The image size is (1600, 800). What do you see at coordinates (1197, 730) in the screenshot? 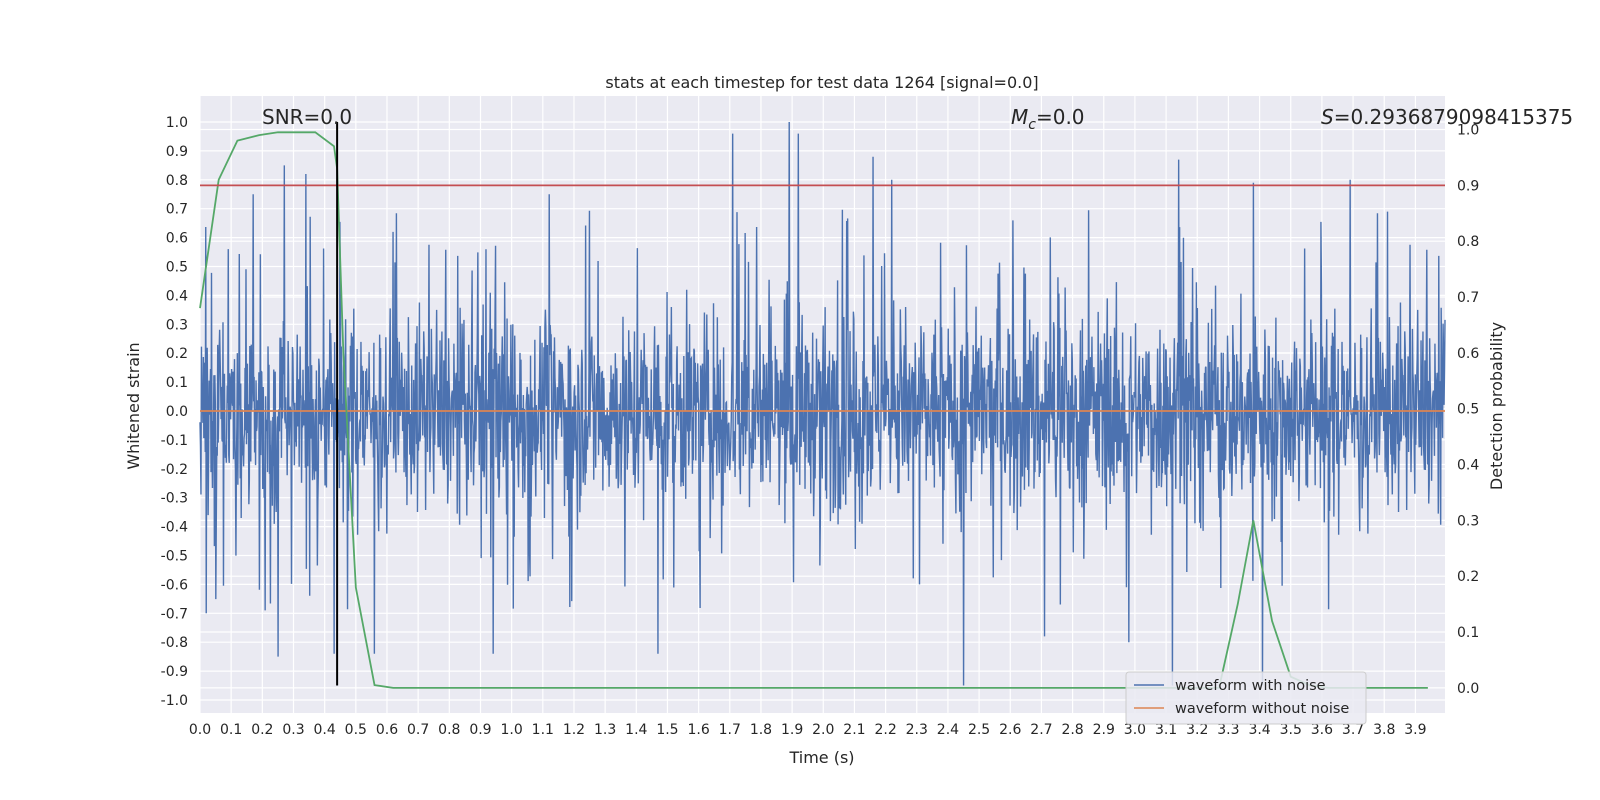
I see `x-tick-label: 3.2` at bounding box center [1197, 730].